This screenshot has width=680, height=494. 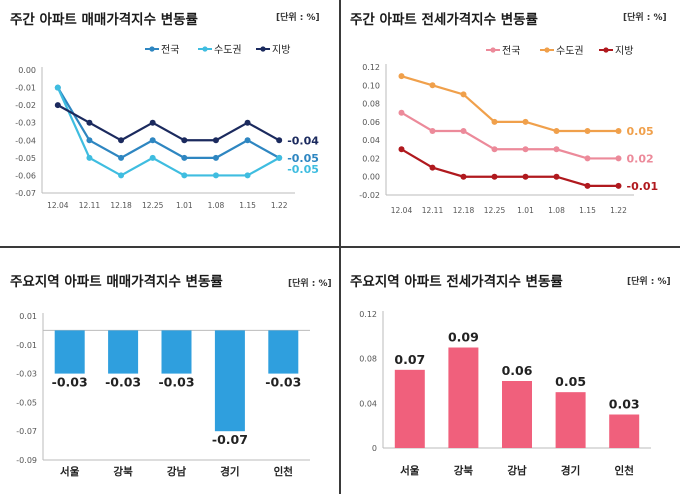 I want to click on x-tick-label: 서울, so click(x=410, y=470).